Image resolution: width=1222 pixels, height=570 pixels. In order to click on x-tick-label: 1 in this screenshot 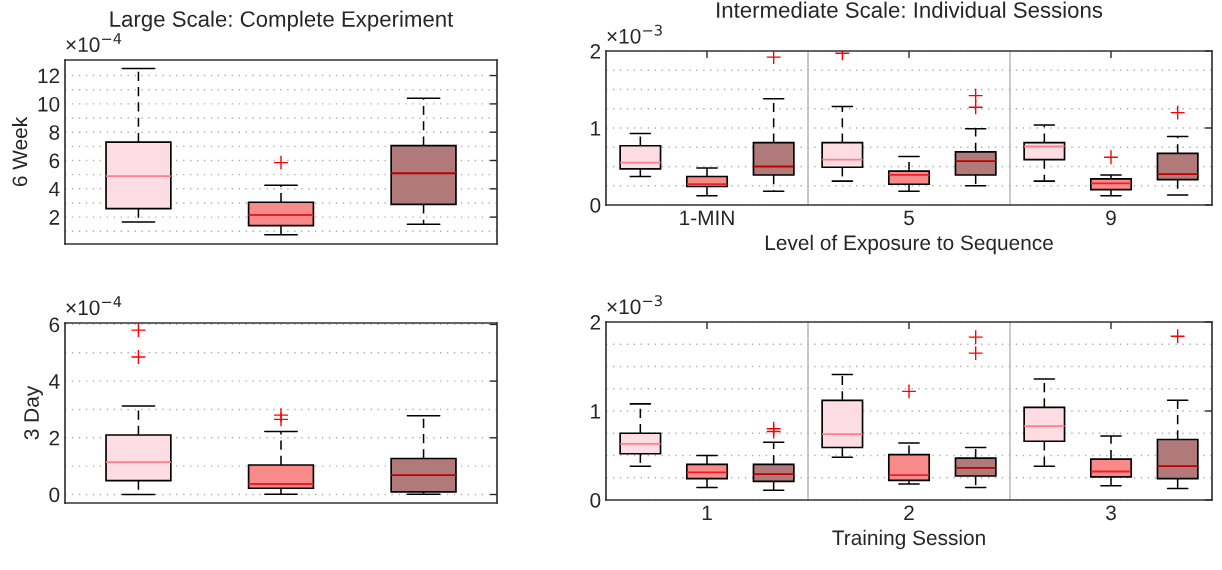, I will do `click(707, 512)`.